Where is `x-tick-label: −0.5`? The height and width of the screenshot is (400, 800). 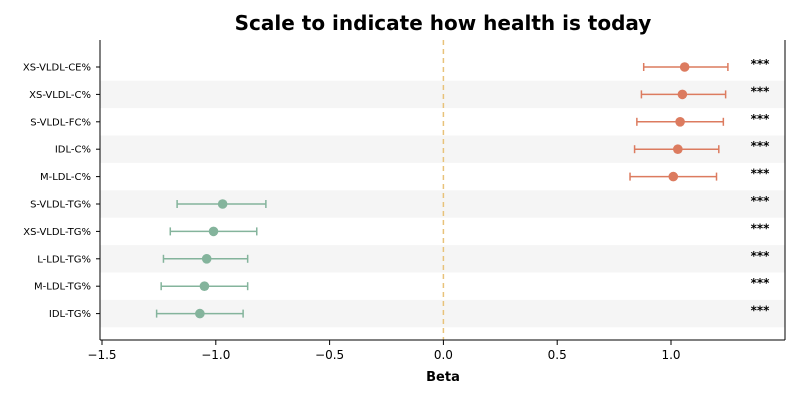
x-tick-label: −0.5 is located at coordinates (329, 355).